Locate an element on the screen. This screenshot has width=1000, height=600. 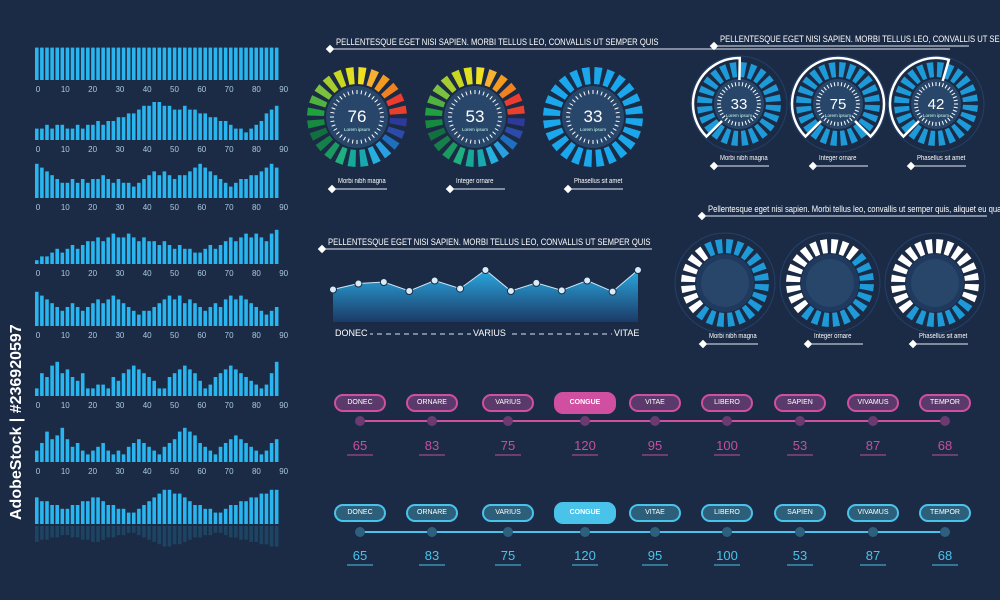
ring-inner is located at coordinates (725, 283).